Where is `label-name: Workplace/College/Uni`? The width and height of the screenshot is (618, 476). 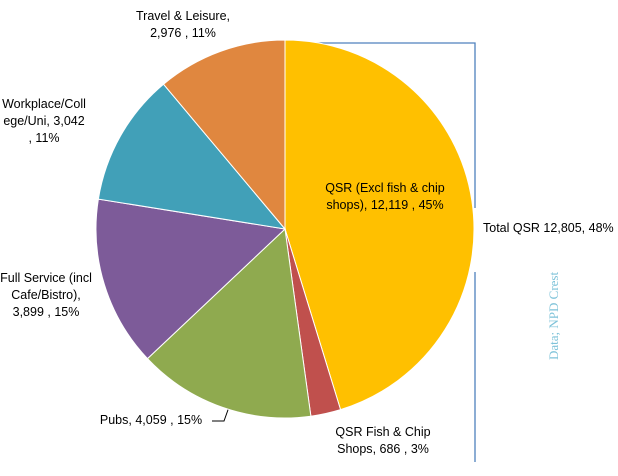 label-name: Workplace/College/Uni is located at coordinates (44, 112).